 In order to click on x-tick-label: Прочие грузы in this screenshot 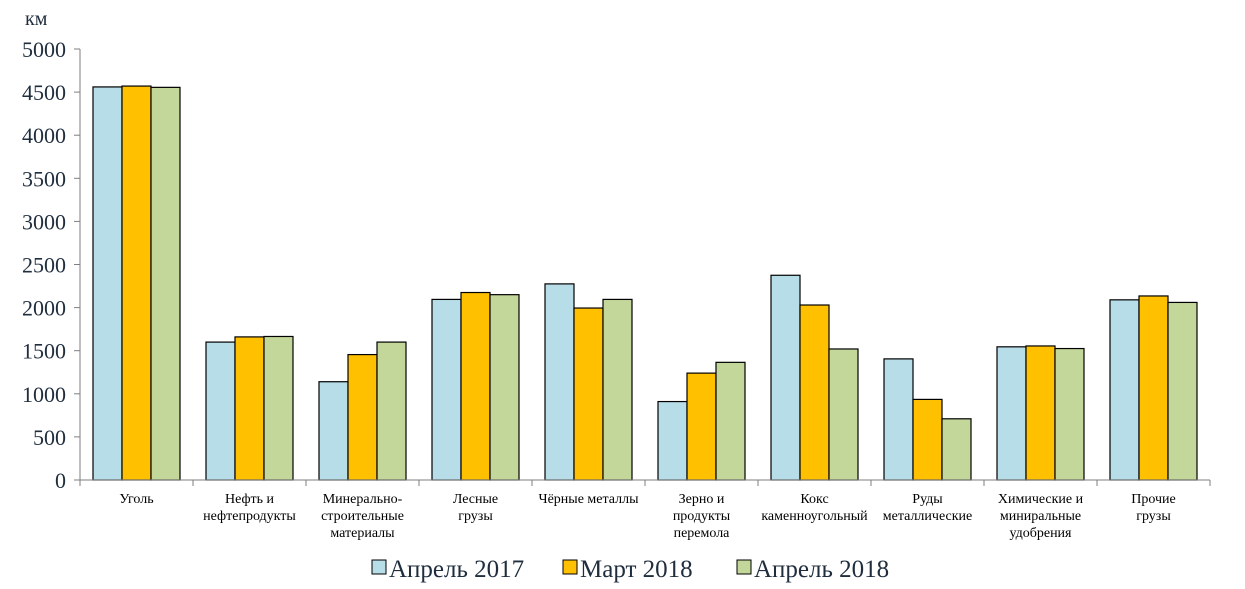, I will do `click(1153, 508)`.